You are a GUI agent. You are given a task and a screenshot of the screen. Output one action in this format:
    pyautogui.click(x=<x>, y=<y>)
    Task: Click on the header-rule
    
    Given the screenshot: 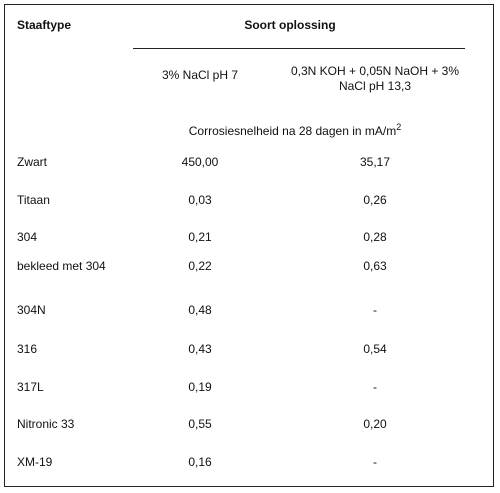 What is the action you would take?
    pyautogui.click(x=299, y=48)
    